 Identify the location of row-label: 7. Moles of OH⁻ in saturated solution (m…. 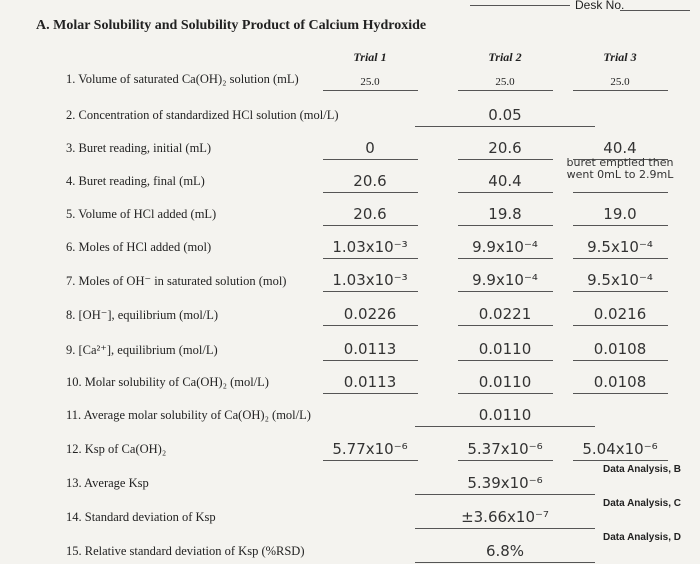
(176, 281).